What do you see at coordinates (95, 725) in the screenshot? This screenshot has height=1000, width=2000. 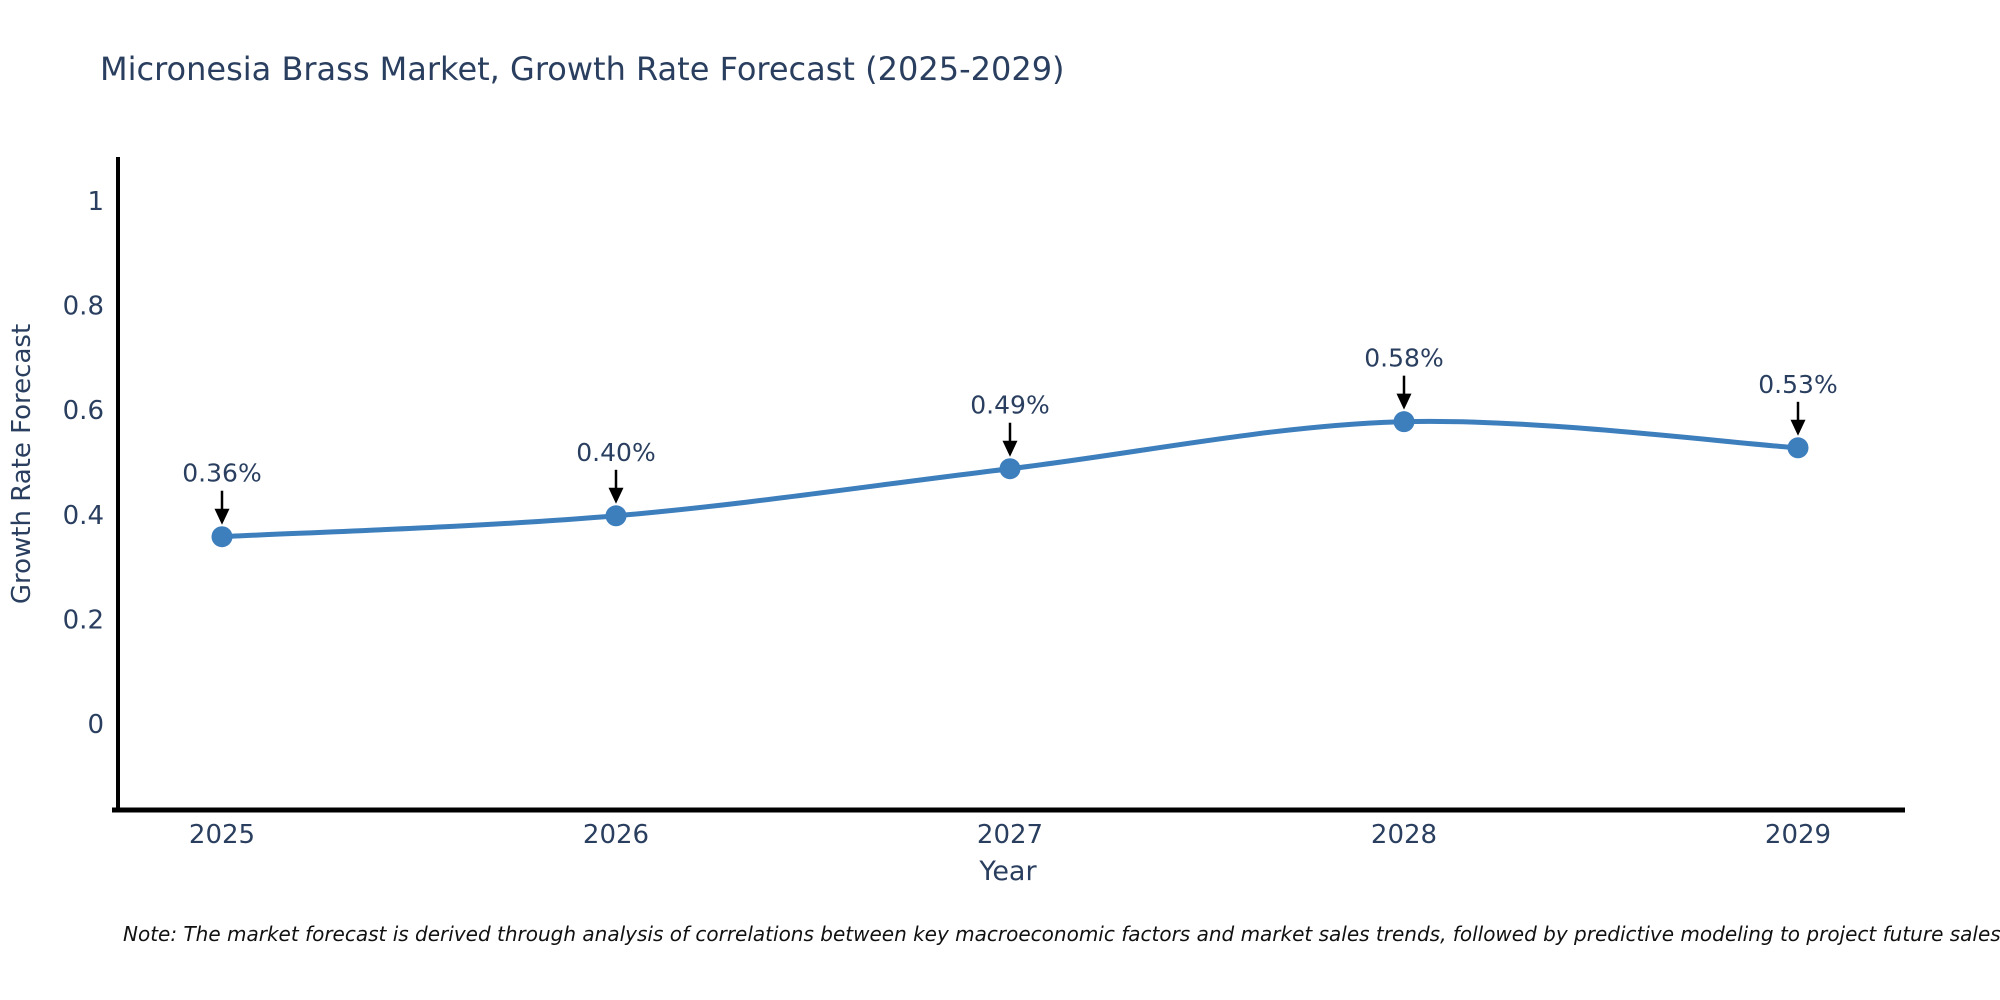 I see `y-tick-label: 0` at bounding box center [95, 725].